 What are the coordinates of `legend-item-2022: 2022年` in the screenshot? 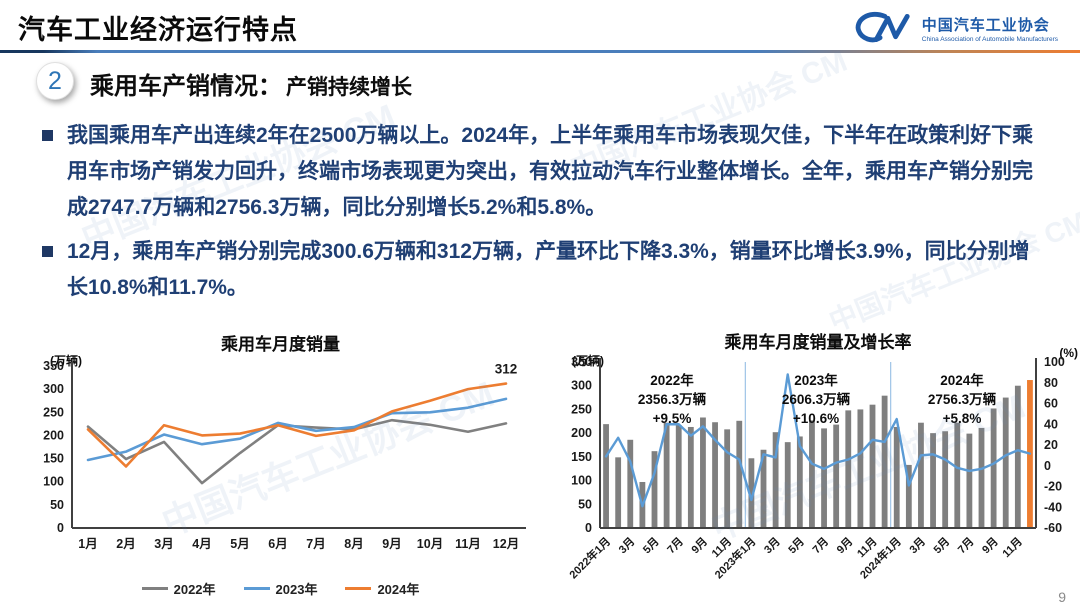 It's located at (178, 588).